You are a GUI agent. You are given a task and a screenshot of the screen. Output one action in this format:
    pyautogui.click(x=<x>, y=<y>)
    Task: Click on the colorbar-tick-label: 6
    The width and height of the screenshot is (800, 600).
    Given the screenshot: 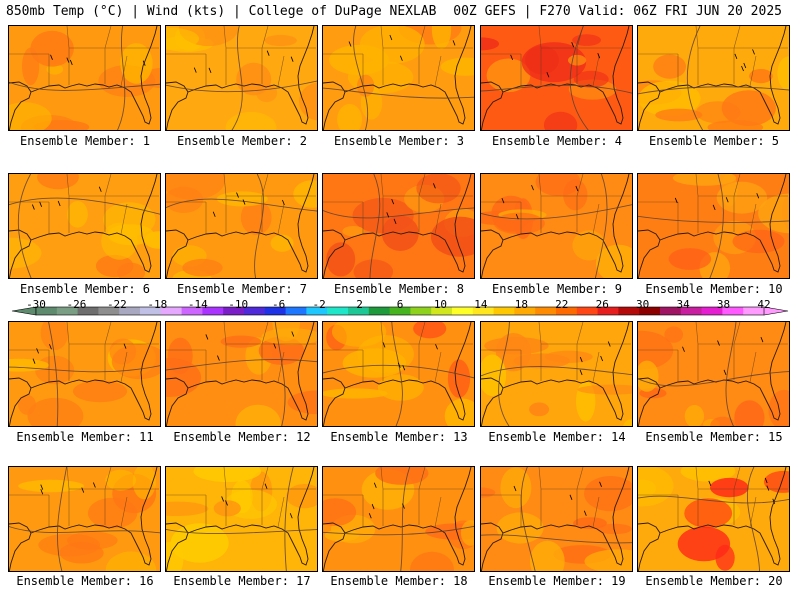 What is the action you would take?
    pyautogui.click(x=400, y=304)
    